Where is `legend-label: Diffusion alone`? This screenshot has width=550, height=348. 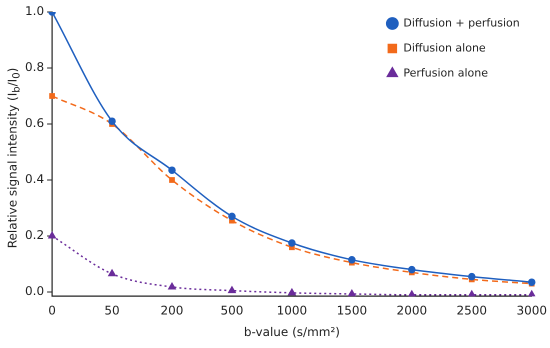 legend-label: Diffusion alone is located at coordinates (444, 47).